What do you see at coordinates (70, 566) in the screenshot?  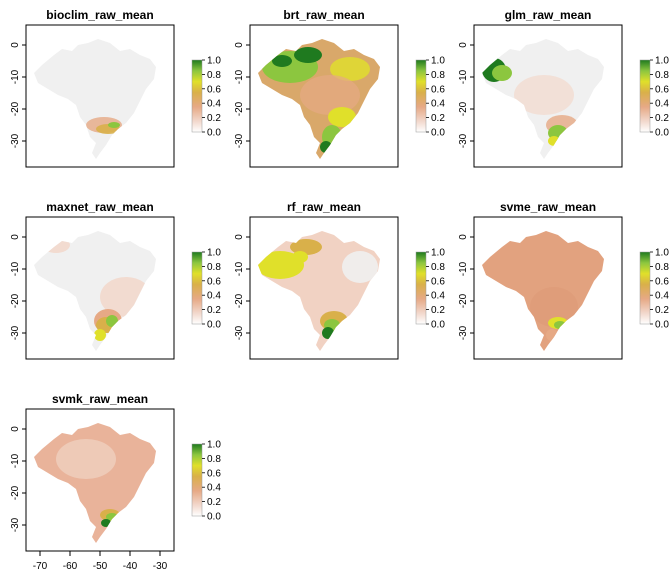 I see `x-tick-label: -60` at bounding box center [70, 566].